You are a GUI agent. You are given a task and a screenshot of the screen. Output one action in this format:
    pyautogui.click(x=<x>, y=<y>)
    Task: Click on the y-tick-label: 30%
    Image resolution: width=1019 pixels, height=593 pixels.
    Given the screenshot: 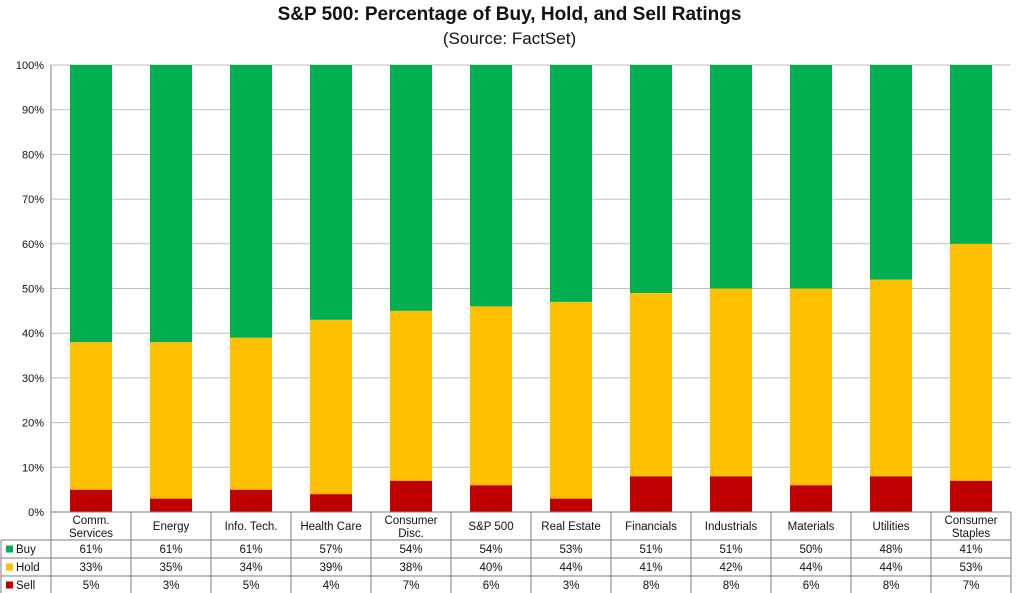 What is the action you would take?
    pyautogui.click(x=33, y=379)
    